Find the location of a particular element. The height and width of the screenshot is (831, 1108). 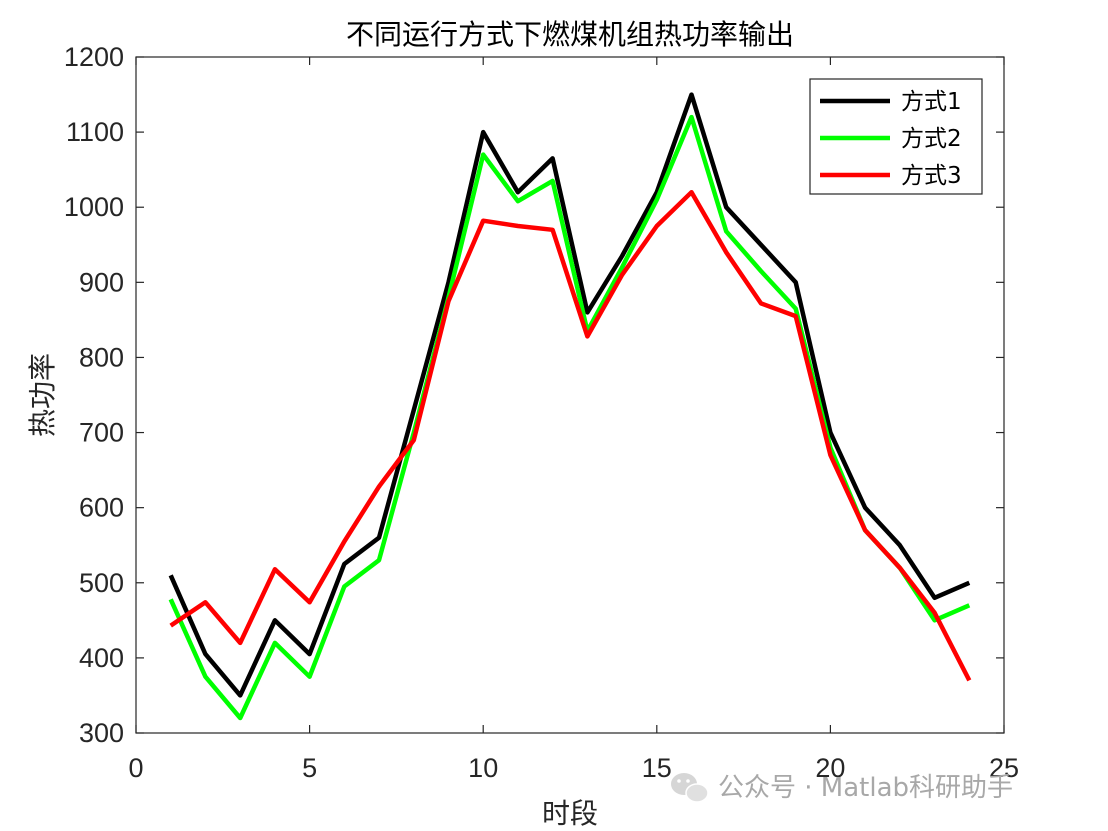

x-axis-label: 时段 is located at coordinates (570, 813).